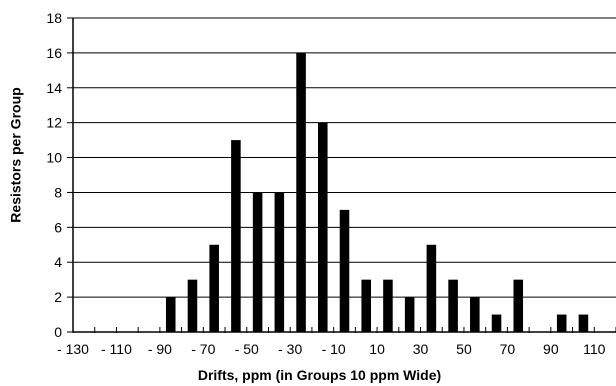  Describe the element at coordinates (54, 175) in the screenshot. I see `y-tick-labels: 0 2 4 6 8 10 12 14 16 18` at that location.